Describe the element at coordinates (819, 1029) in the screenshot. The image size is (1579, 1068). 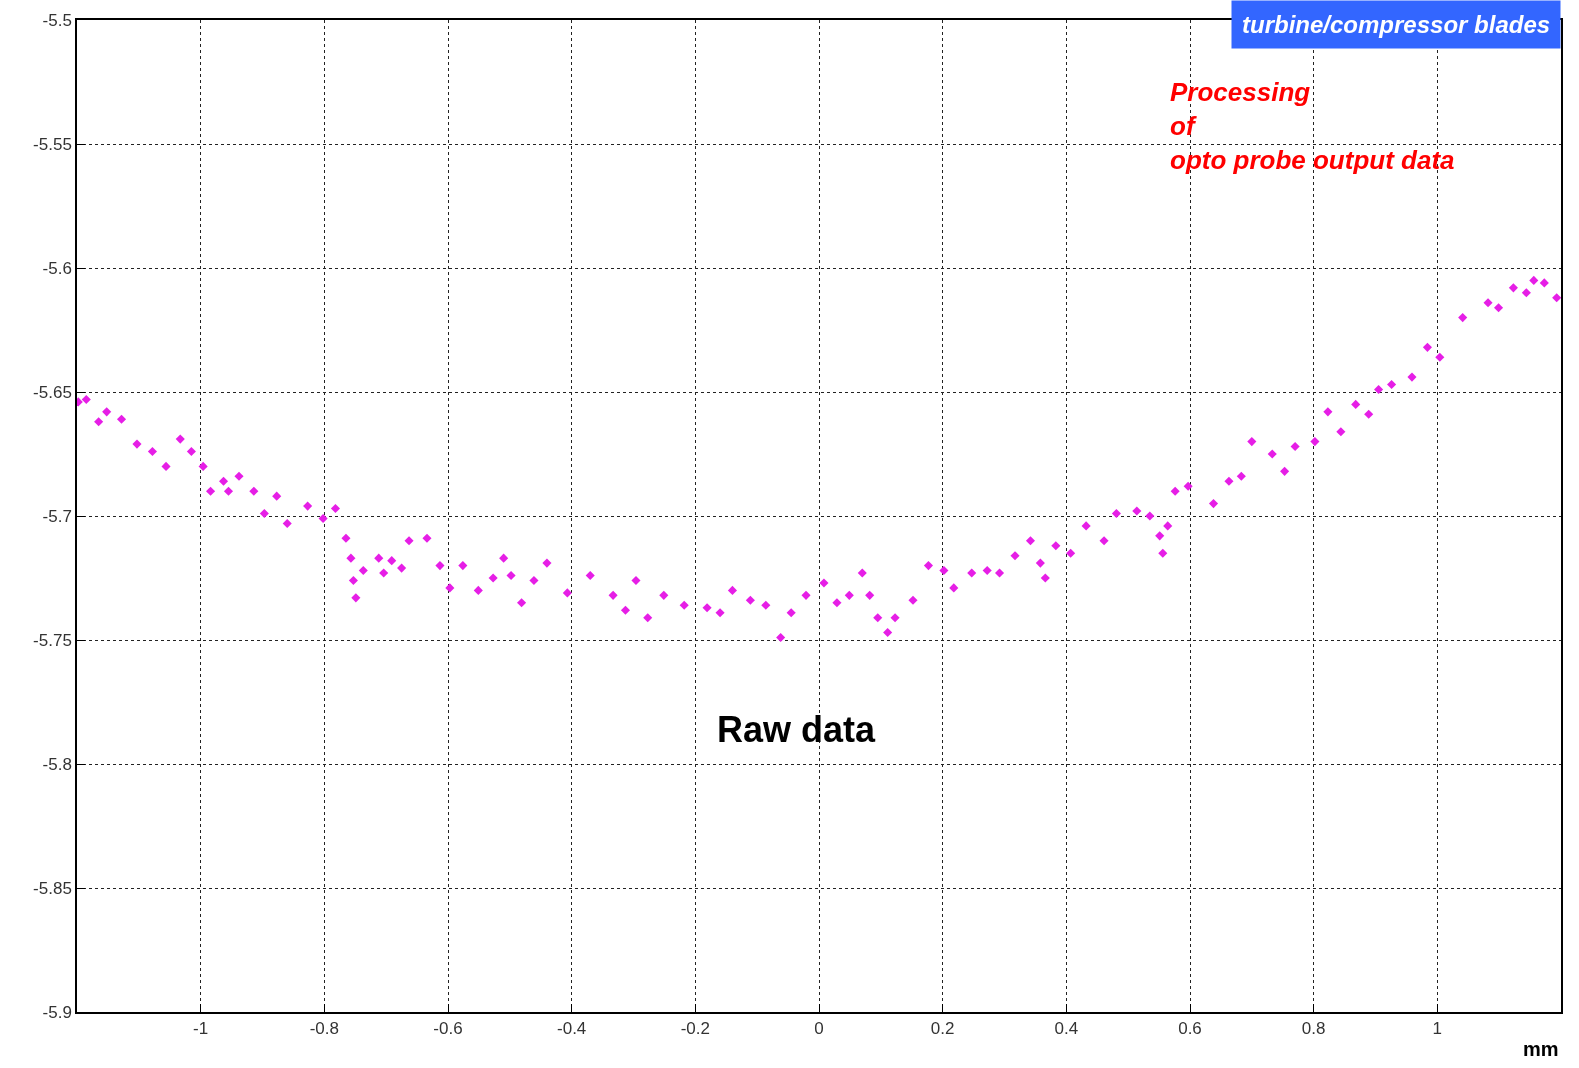
I see `x-tick-label: 0` at that location.